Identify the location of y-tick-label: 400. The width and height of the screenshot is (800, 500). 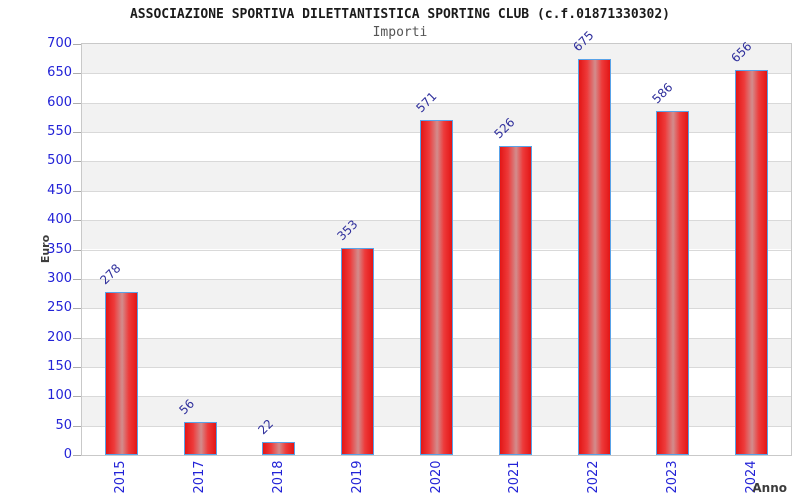
(59, 220).